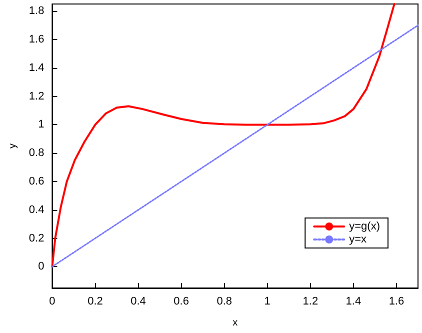  What do you see at coordinates (181, 302) in the screenshot?
I see `x-tick-label: 0.6` at bounding box center [181, 302].